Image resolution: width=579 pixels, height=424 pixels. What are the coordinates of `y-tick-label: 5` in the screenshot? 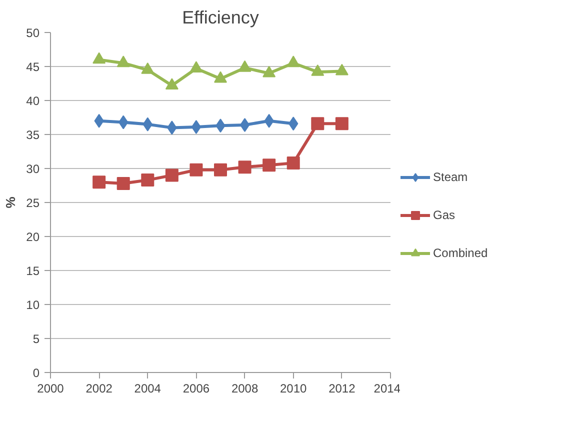 It's located at (36, 339).